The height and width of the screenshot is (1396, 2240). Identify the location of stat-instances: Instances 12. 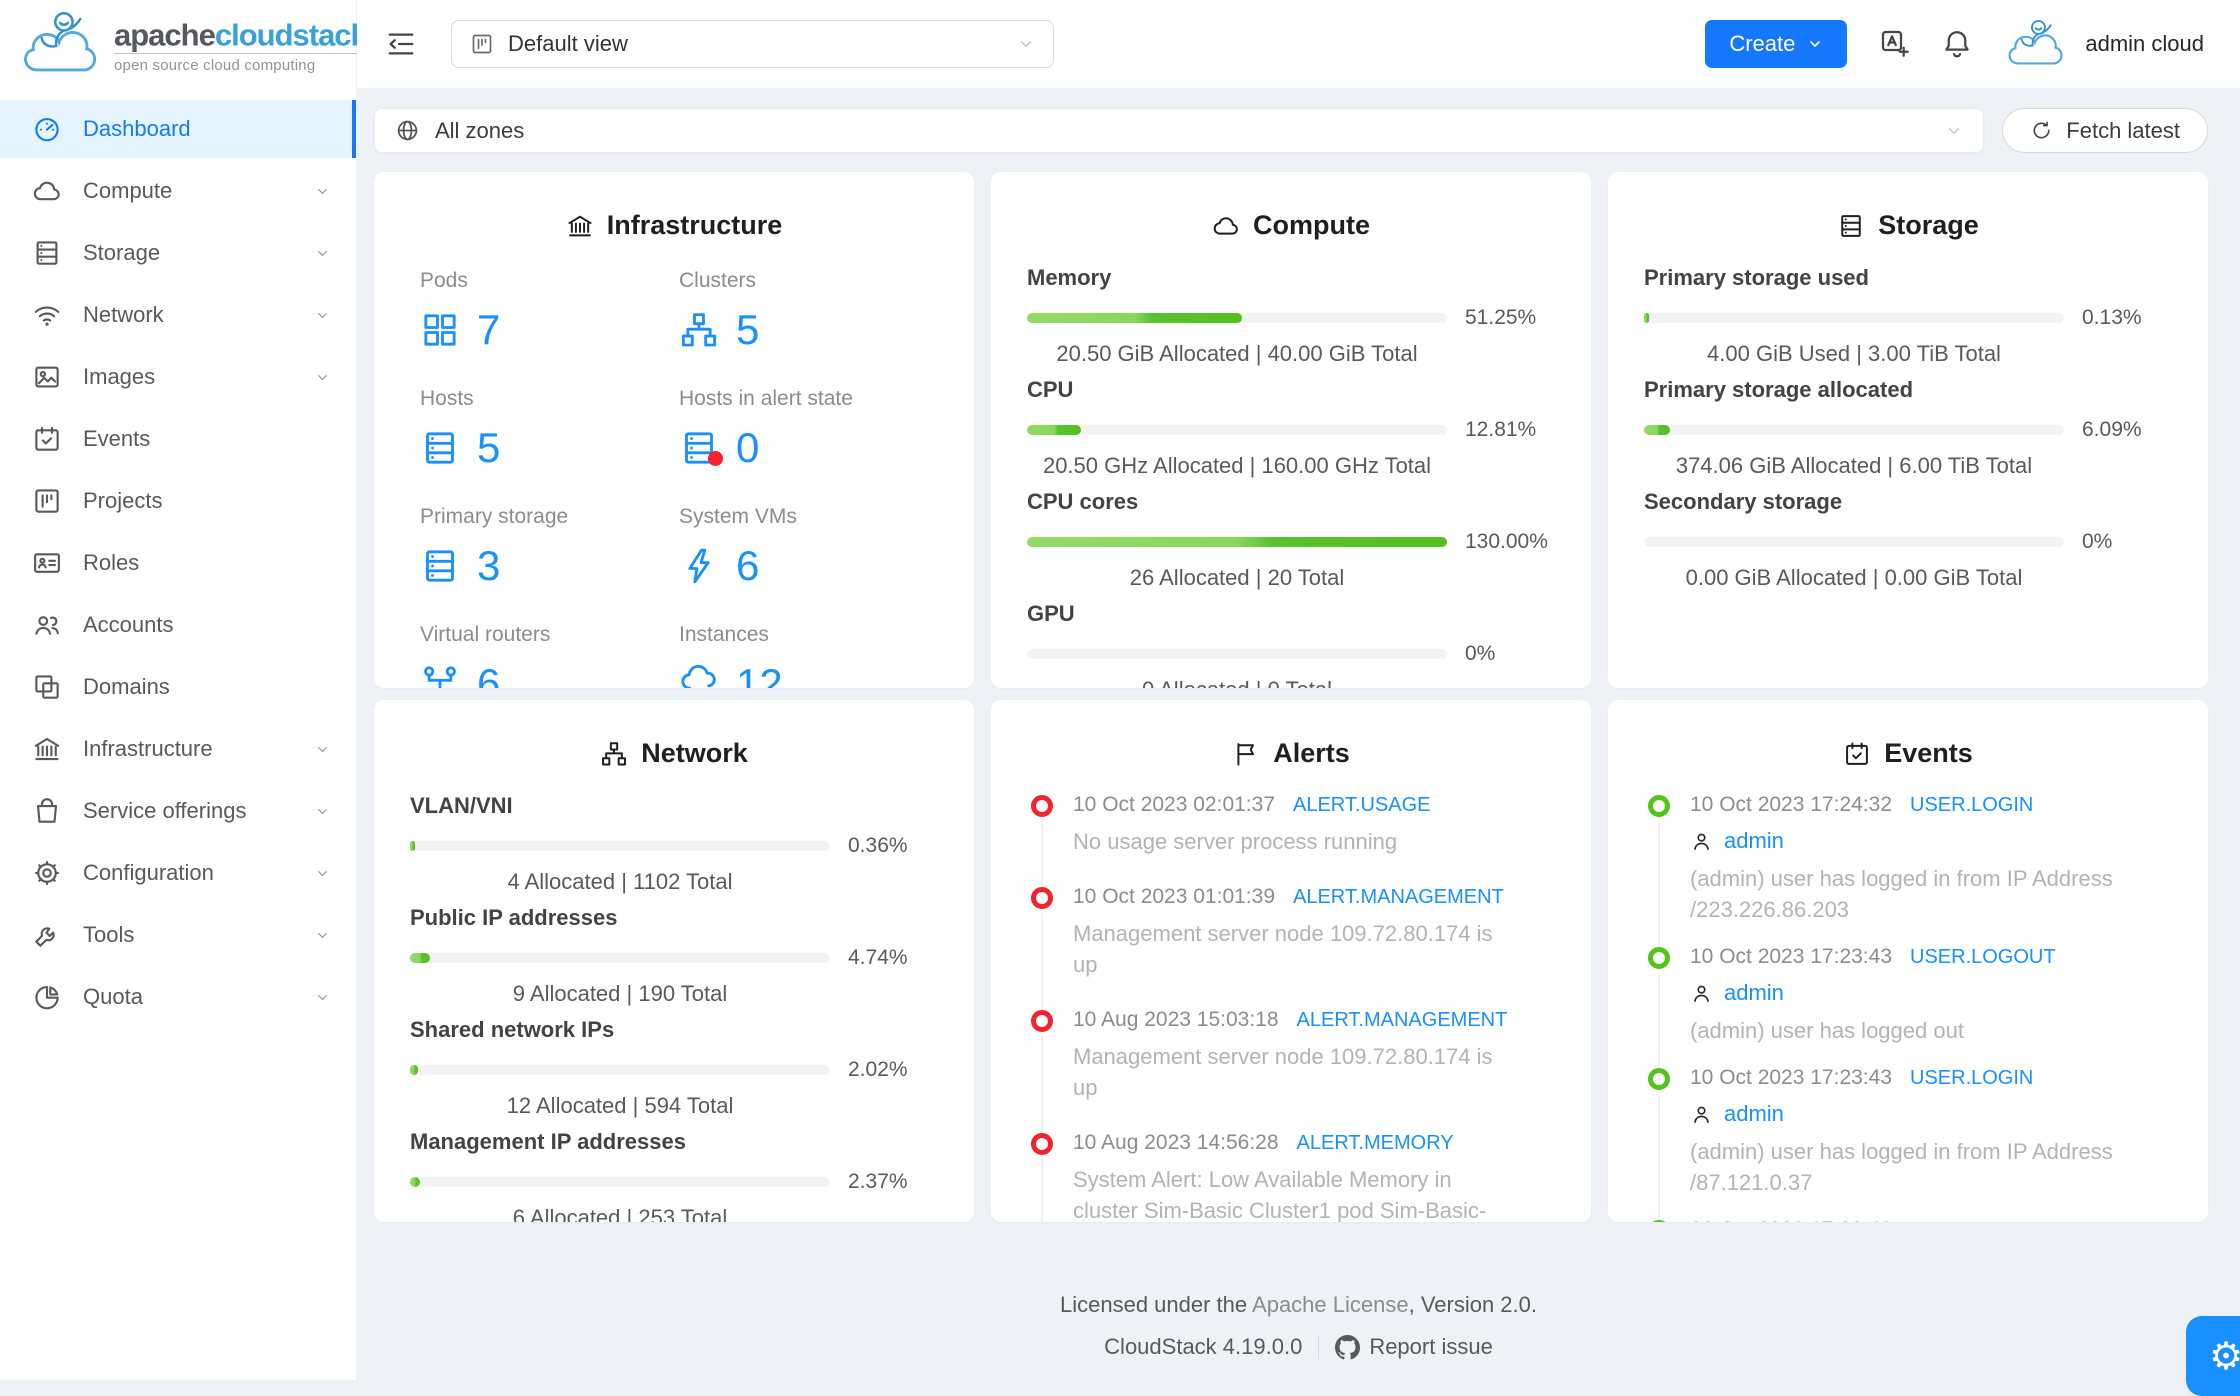
(808, 655).